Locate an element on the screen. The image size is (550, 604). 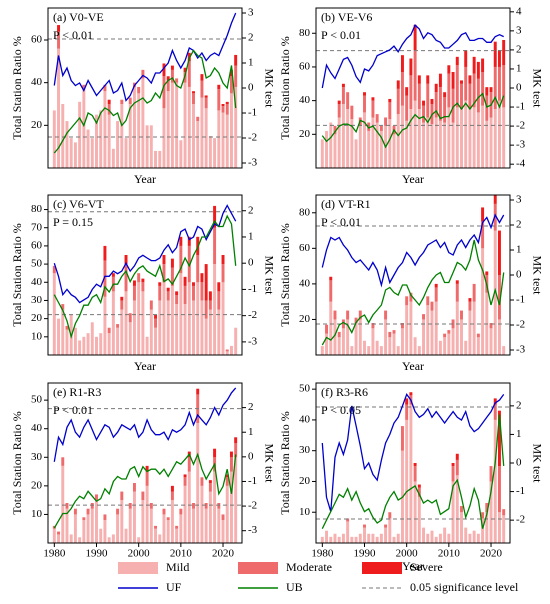
legend-swatch is located at coordinates (258, 568).